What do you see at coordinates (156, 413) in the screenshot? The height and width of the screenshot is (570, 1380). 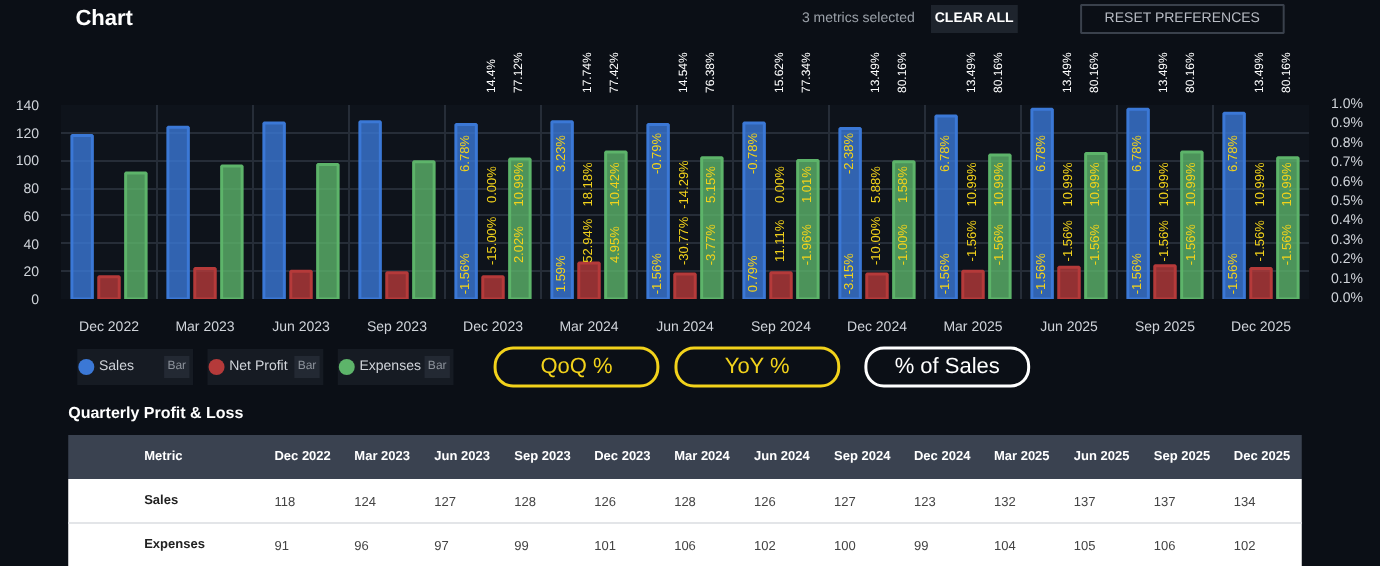 I see `text: Quarterly Profit & Loss` at bounding box center [156, 413].